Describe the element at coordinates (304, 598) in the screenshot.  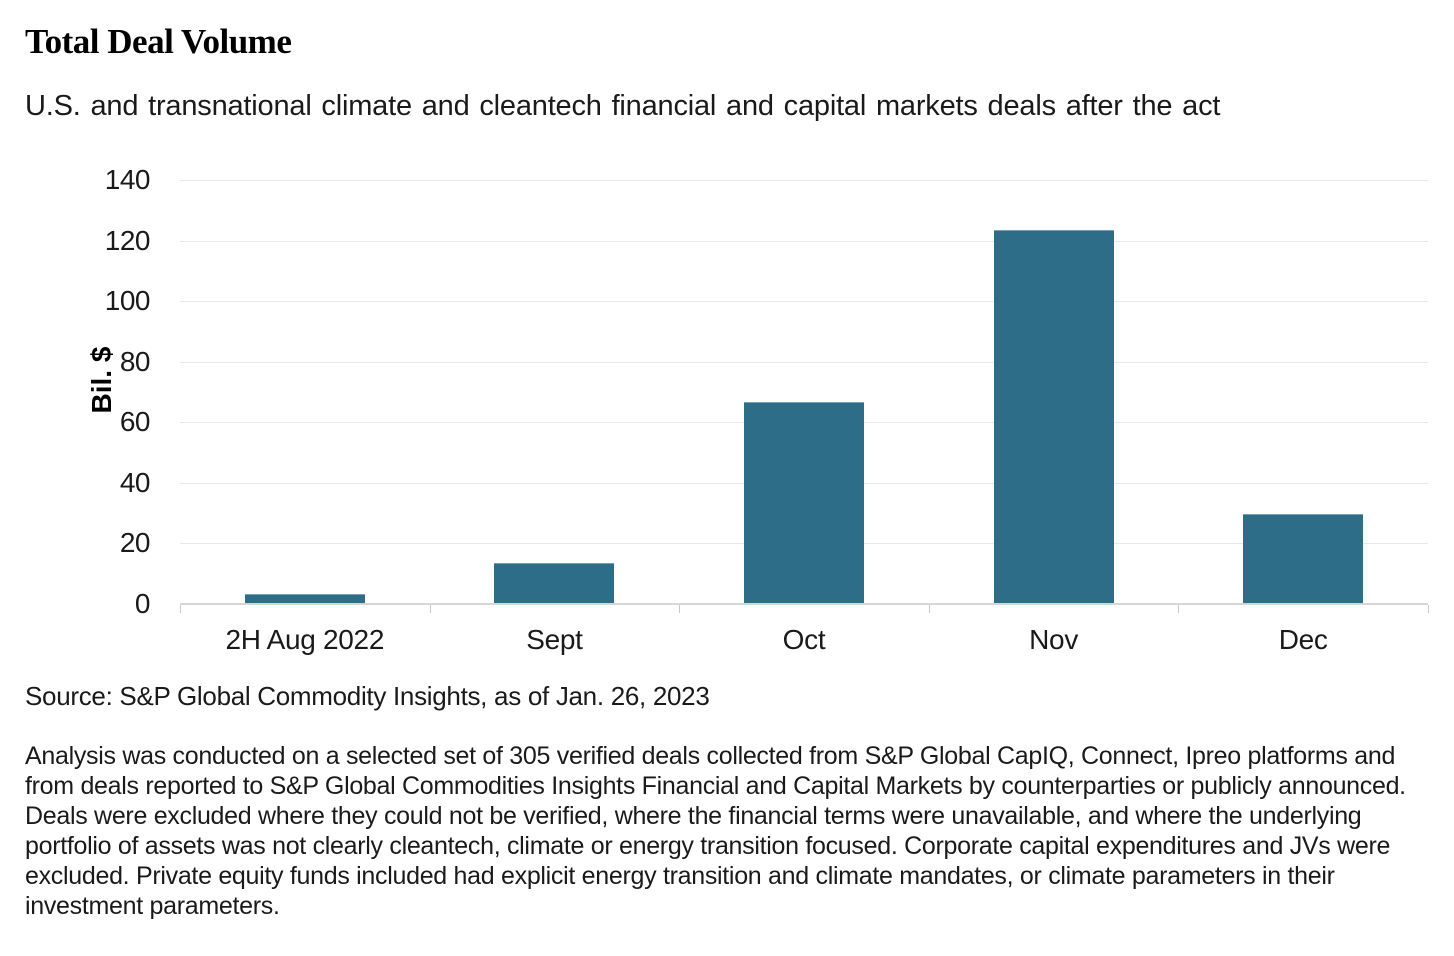
I see `bar-2h-aug-2022` at that location.